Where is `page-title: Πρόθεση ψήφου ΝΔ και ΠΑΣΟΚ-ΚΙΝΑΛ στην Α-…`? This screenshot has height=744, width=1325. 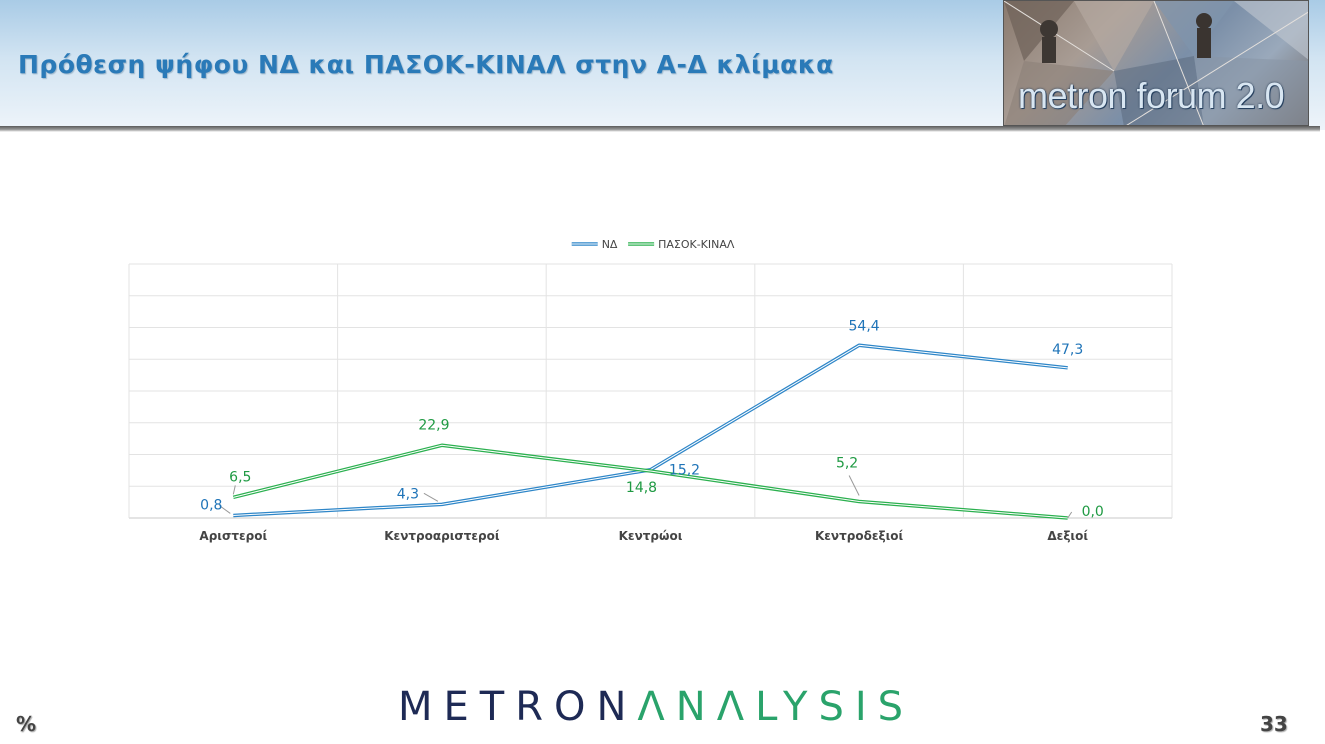 page-title: Πρόθεση ψήφου ΝΔ και ΠΑΣΟΚ-ΚΙΝΑΛ στην Α-… is located at coordinates (426, 64).